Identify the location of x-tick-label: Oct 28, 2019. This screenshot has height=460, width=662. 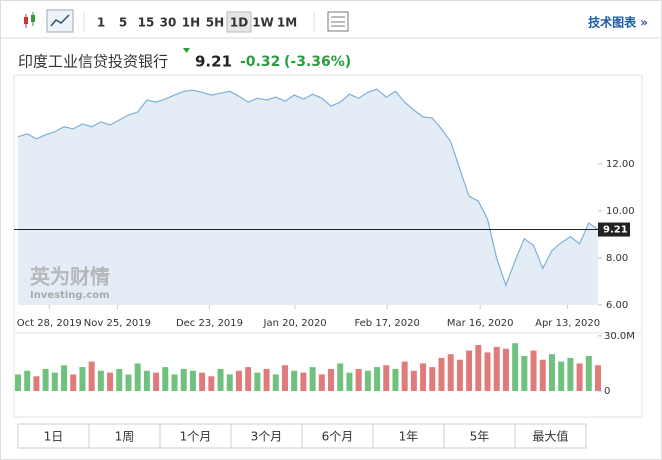
(49, 323).